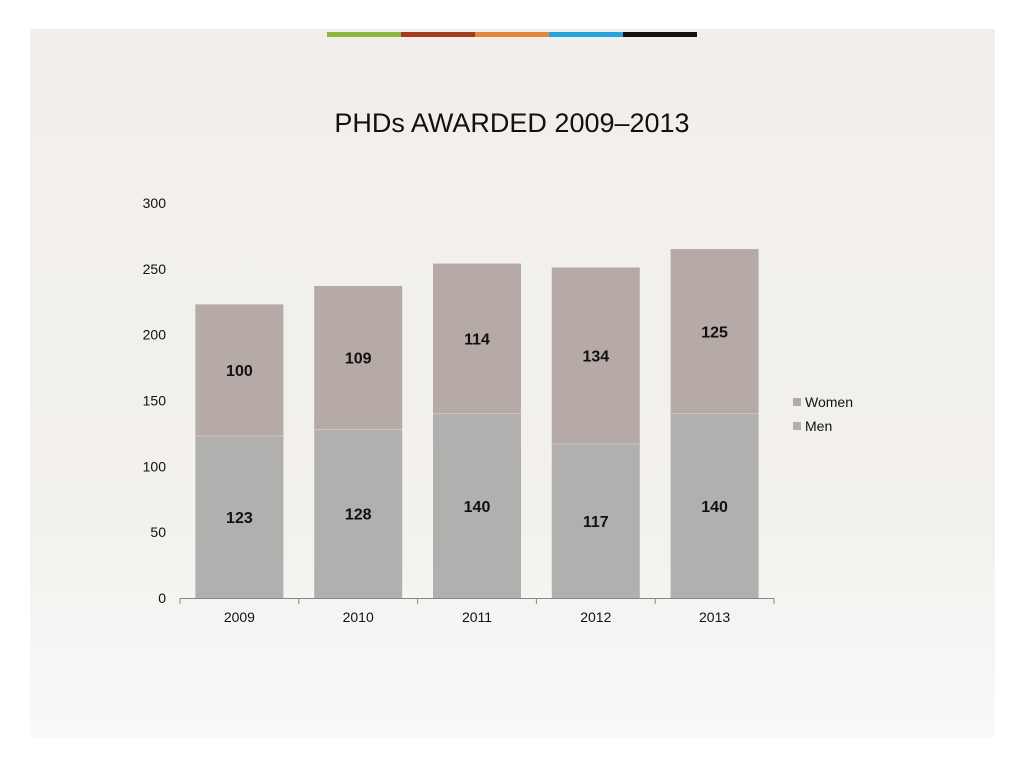  I want to click on legend-item-women: Women, so click(823, 402).